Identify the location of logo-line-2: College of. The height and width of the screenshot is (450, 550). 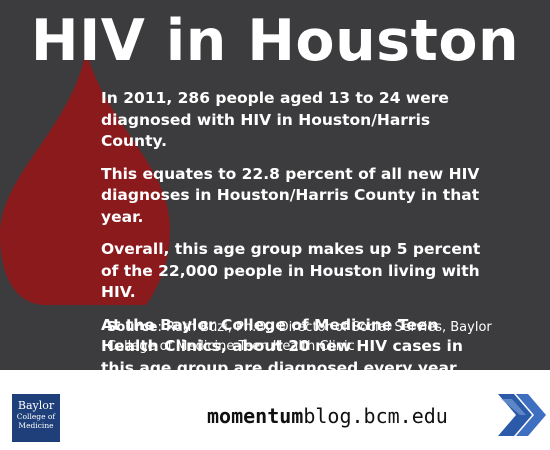
(36, 416).